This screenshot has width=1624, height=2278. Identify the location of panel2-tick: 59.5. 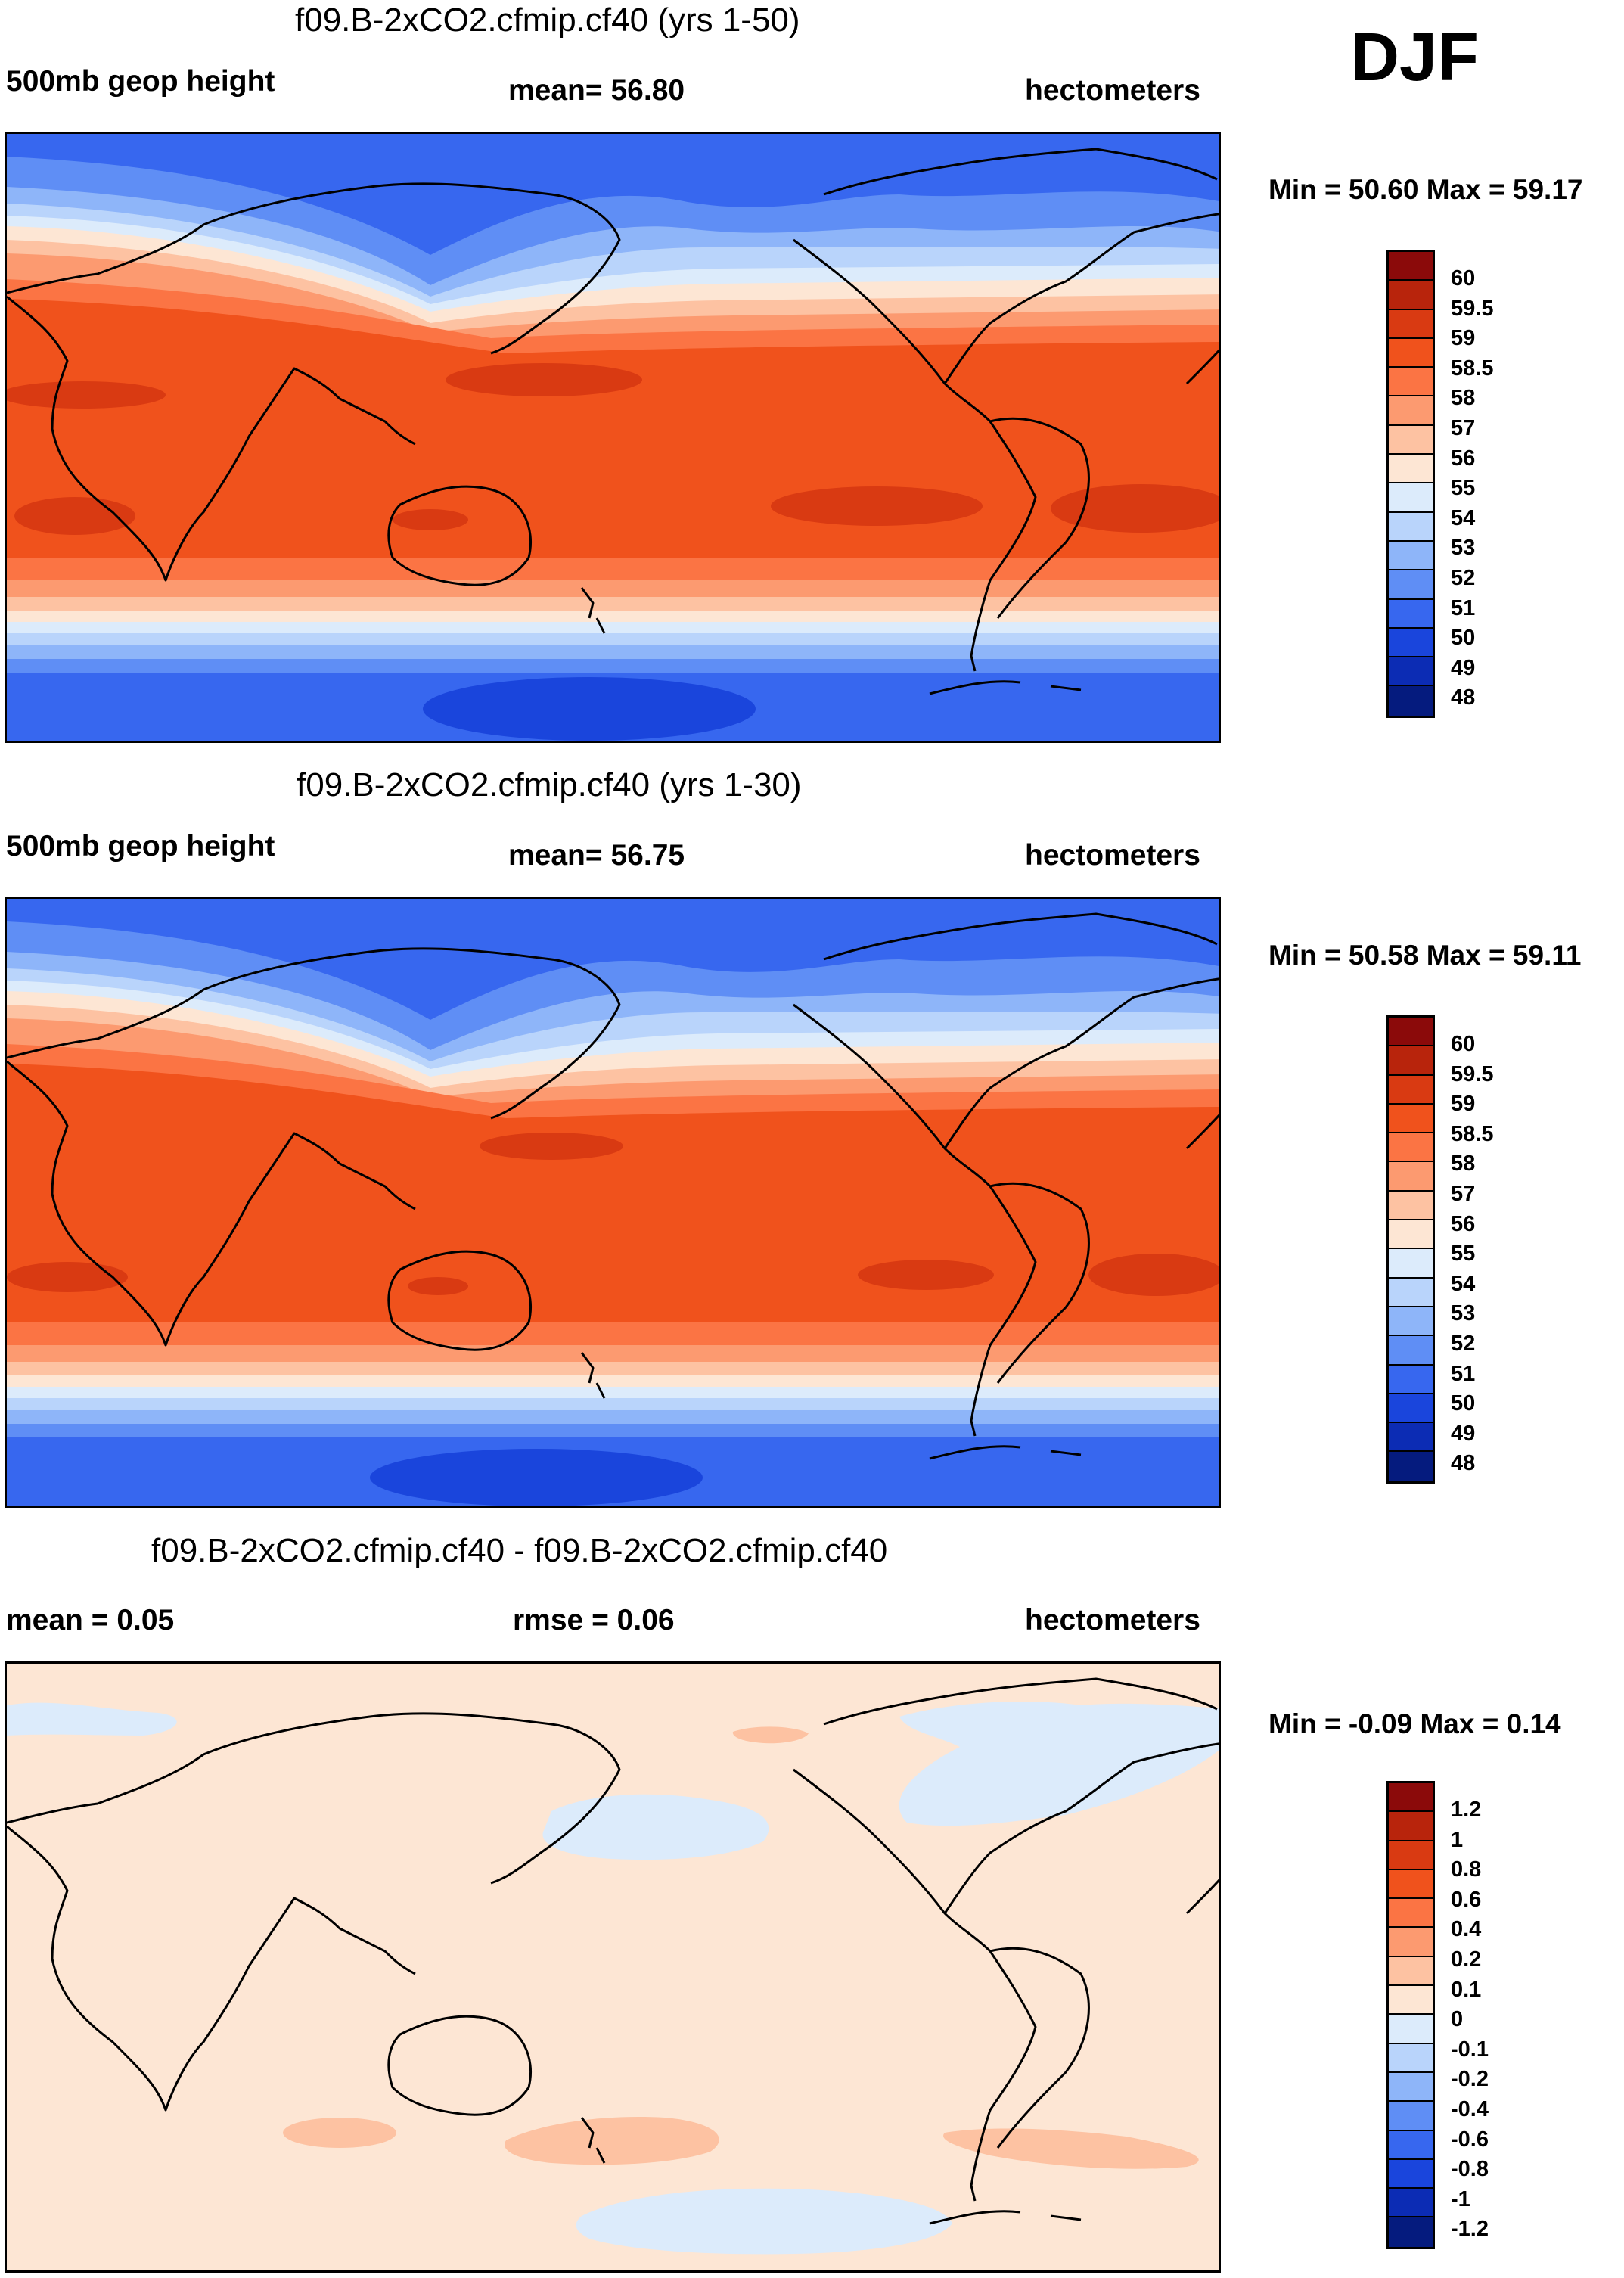
(1472, 1074).